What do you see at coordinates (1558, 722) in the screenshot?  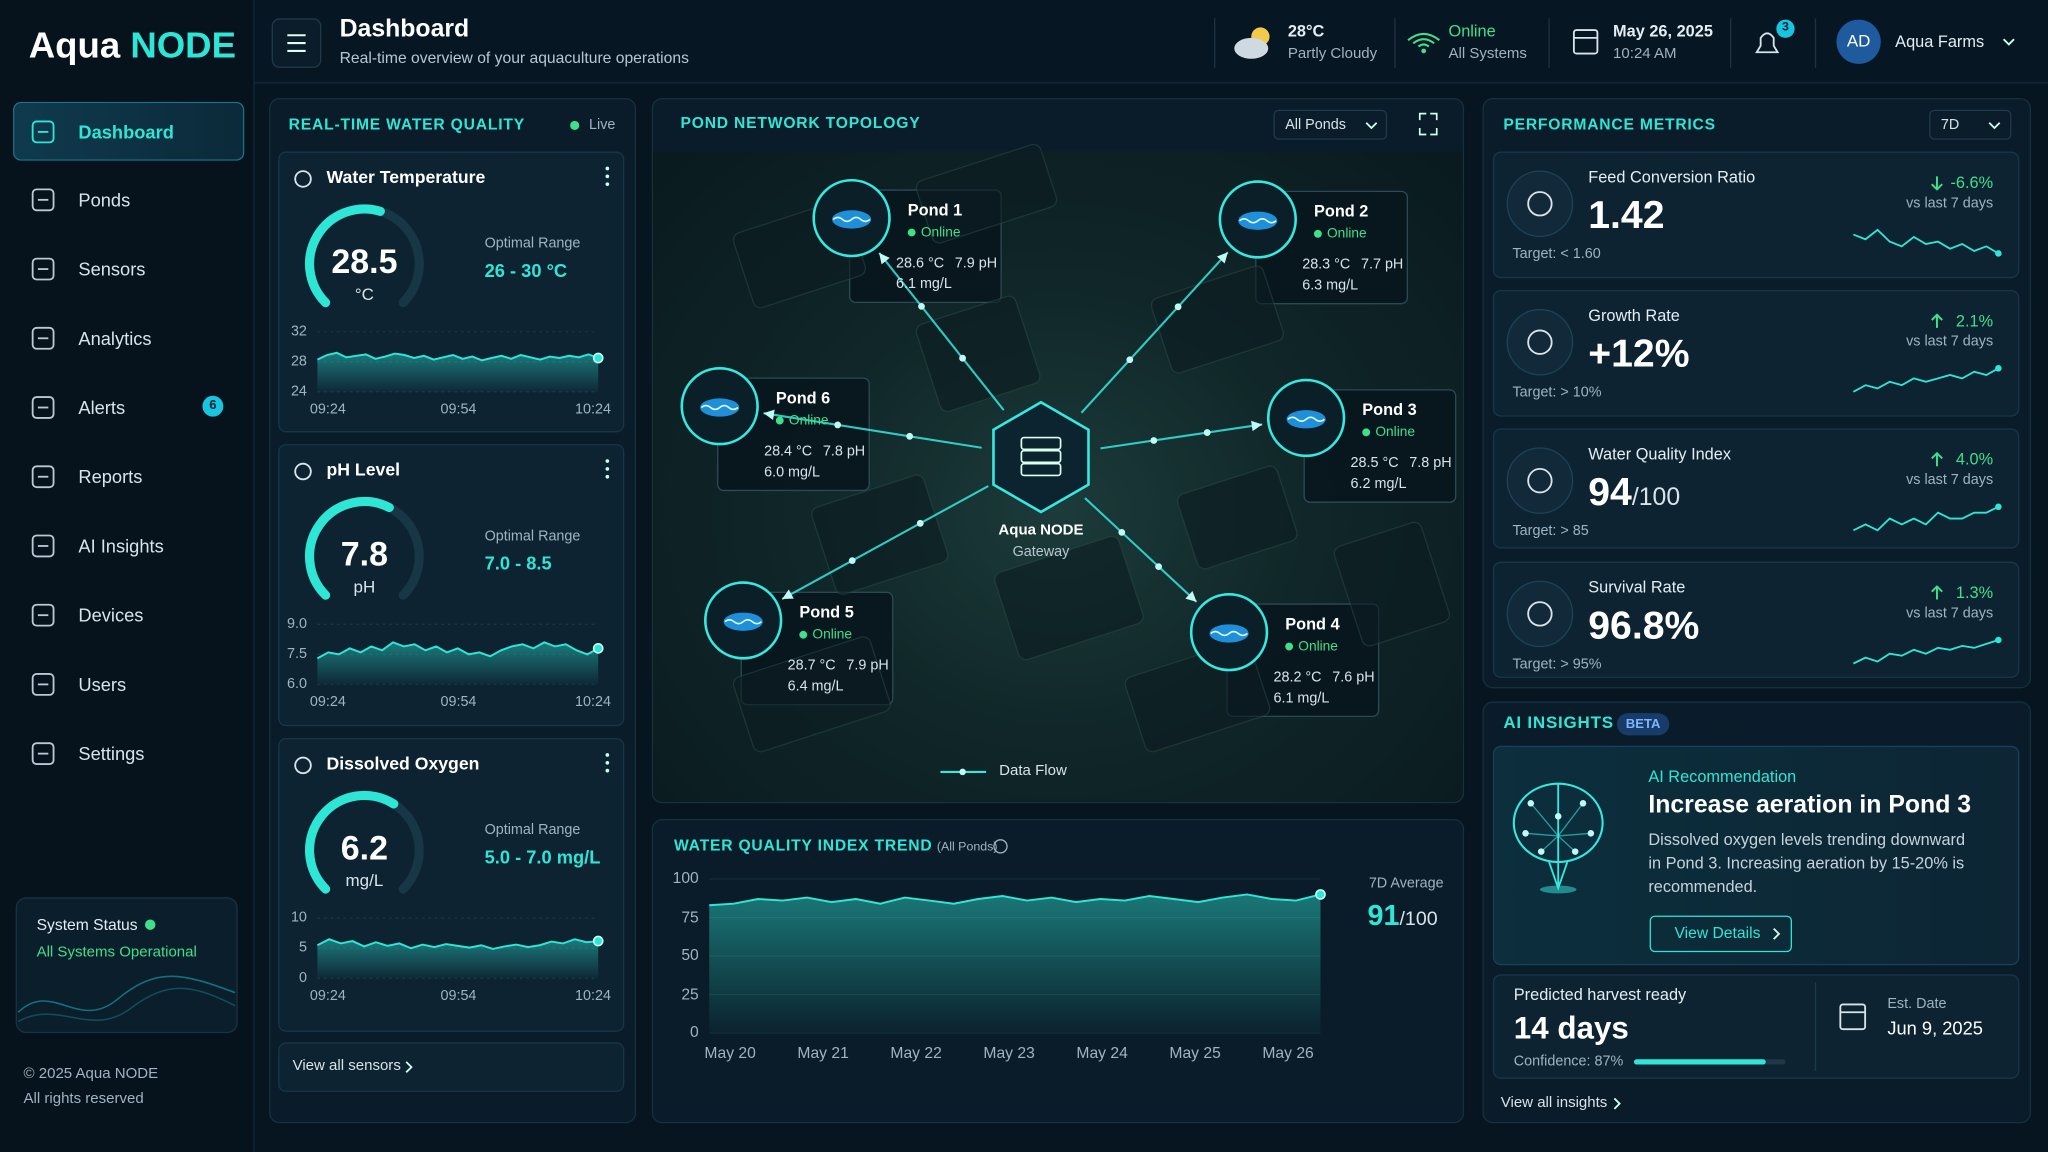 I see `panel-title: AI INSIGHTS` at bounding box center [1558, 722].